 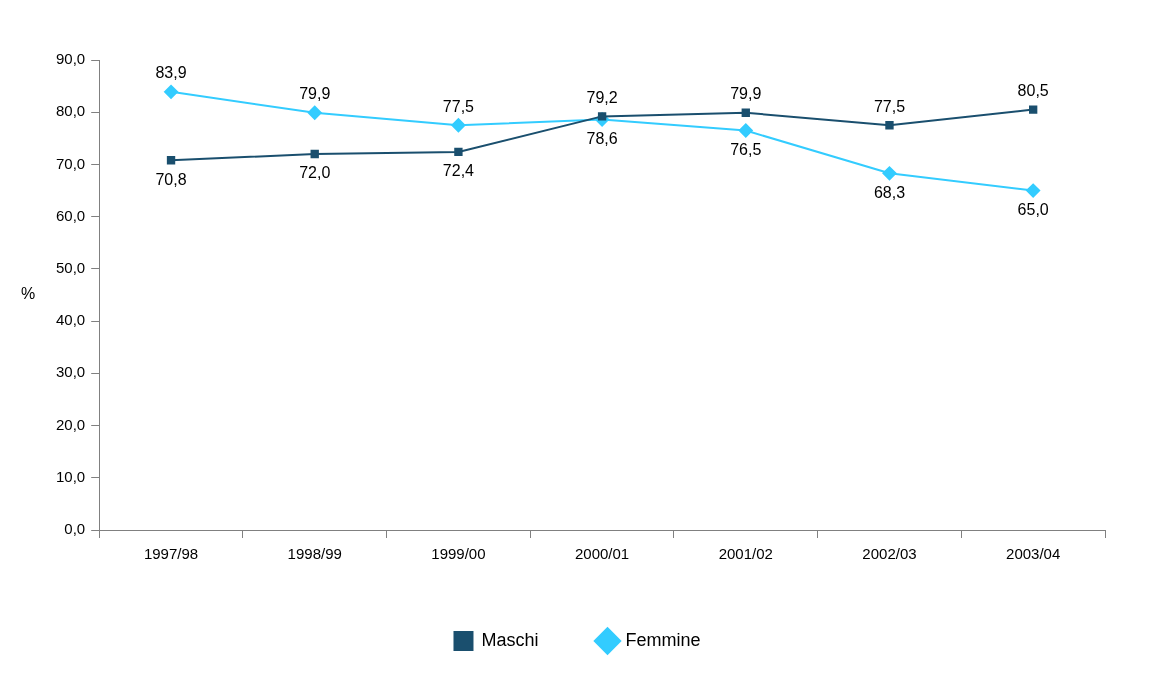 I want to click on x-tick-label: 1998/99, so click(x=314, y=554).